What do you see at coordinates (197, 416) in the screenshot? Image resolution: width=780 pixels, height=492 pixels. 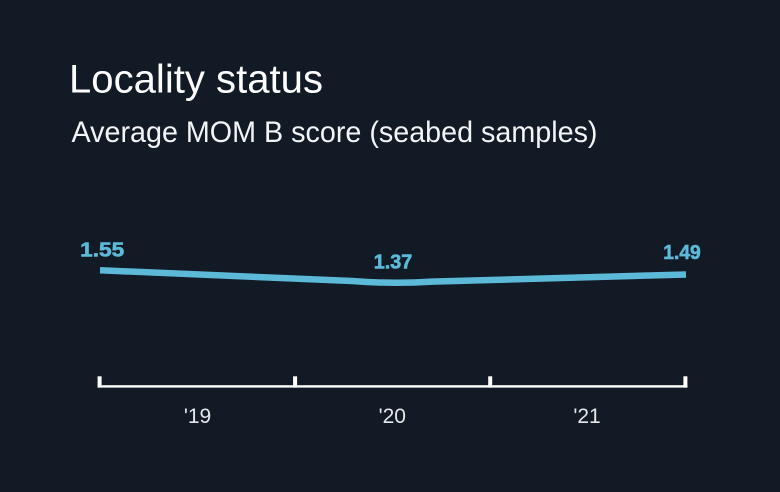 I see `svg-text: '19` at bounding box center [197, 416].